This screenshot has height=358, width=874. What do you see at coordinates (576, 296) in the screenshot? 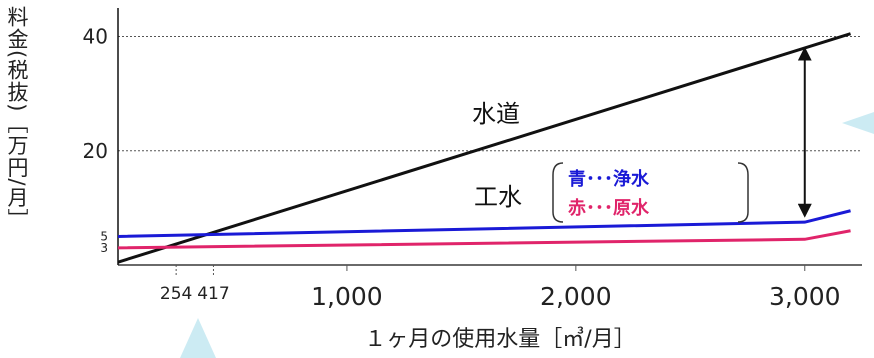
I see `x-tick-label-2000: 2,000` at bounding box center [576, 296].